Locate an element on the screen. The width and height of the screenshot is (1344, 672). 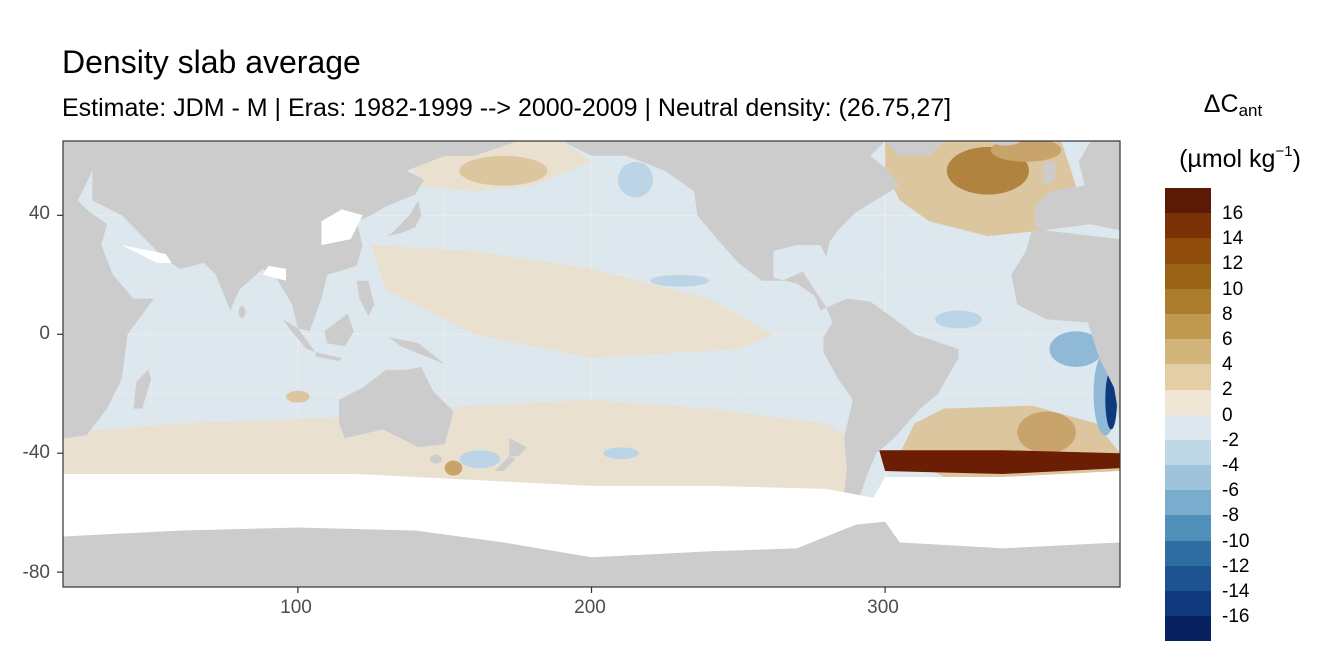
iceland is located at coordinates (1005, 143).